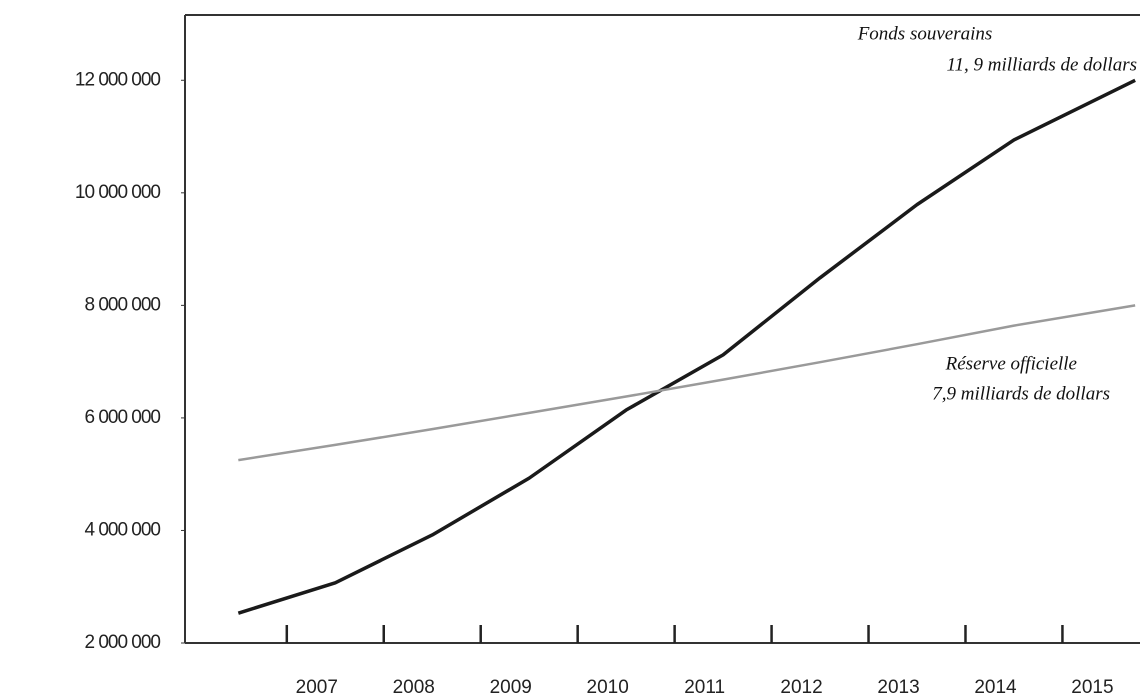 Image resolution: width=1145 pixels, height=696 pixels. What do you see at coordinates (122, 304) in the screenshot?
I see `y-tick-label: 8 000 000` at bounding box center [122, 304].